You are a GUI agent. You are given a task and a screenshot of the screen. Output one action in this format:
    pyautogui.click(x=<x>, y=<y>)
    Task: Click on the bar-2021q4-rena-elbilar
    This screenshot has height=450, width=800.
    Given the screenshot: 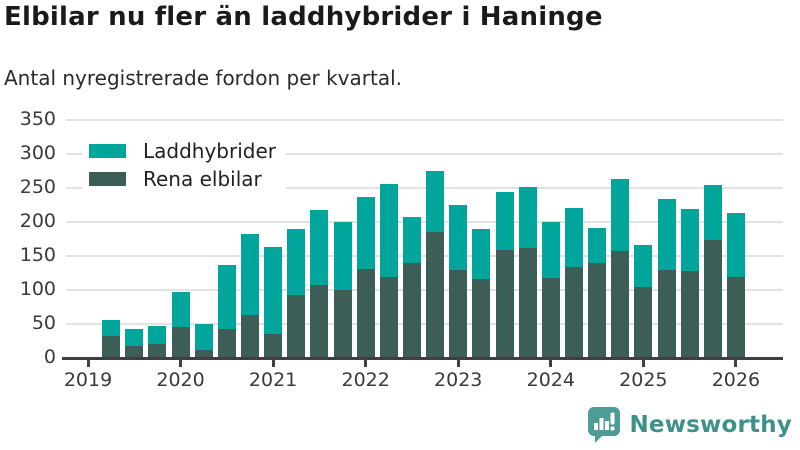 What is the action you would take?
    pyautogui.click(x=342, y=324)
    